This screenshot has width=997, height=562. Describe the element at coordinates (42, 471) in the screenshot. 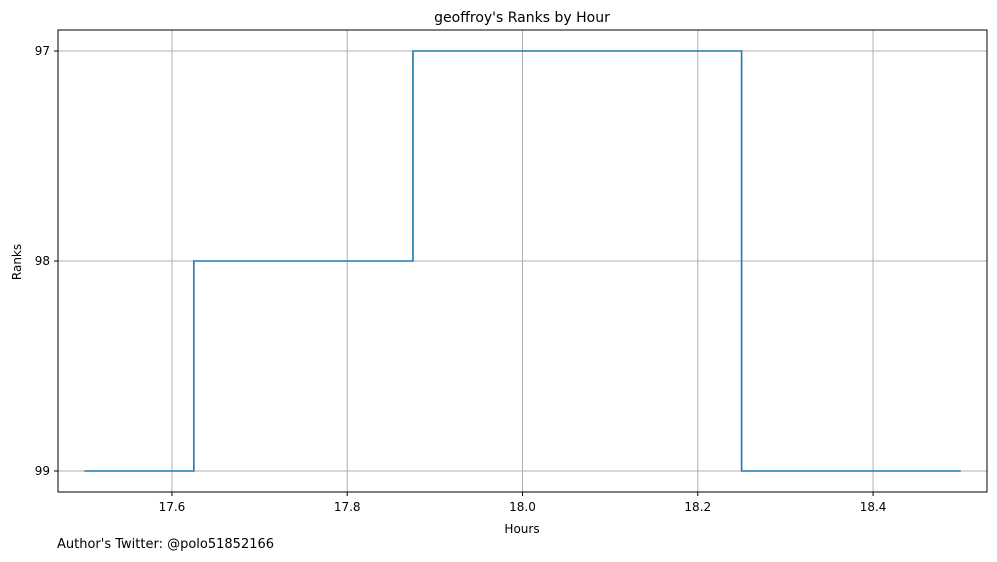

I see `y-tick-label: 99` at that location.